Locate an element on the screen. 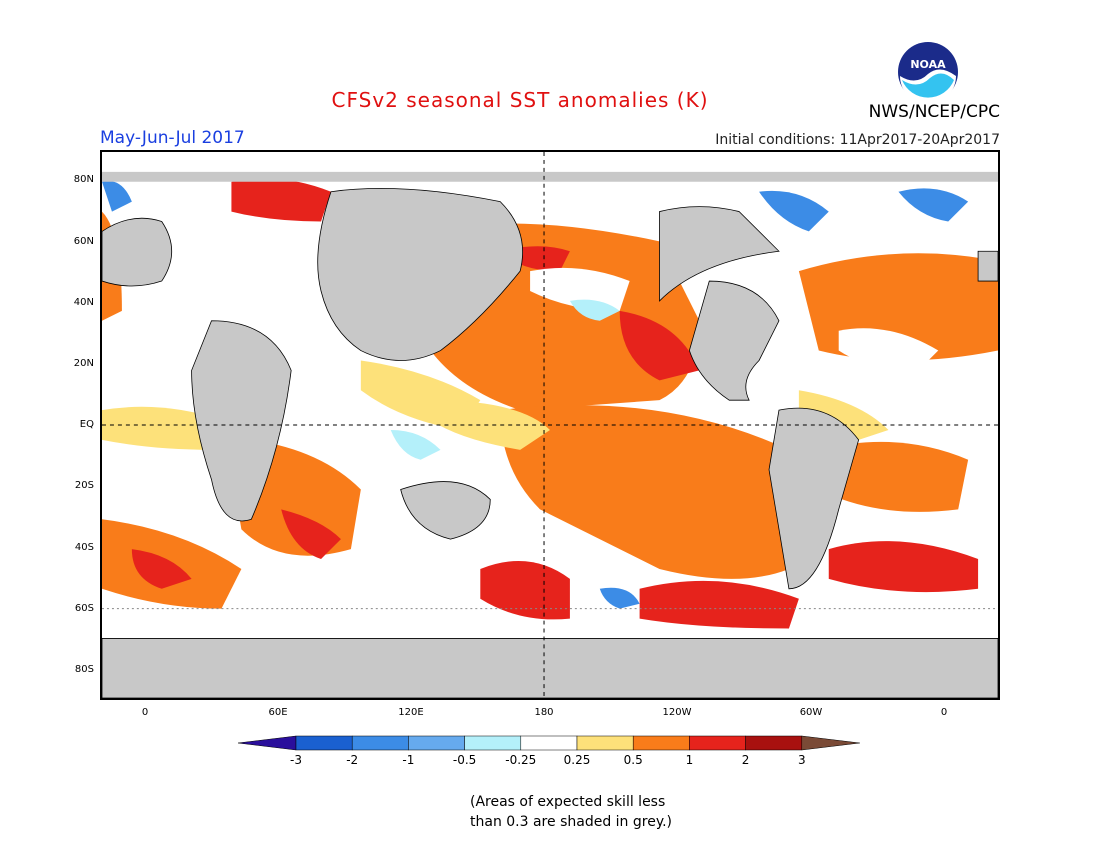 The width and height of the screenshot is (1100, 850). colorbar-tick-label: 1 is located at coordinates (689, 760).